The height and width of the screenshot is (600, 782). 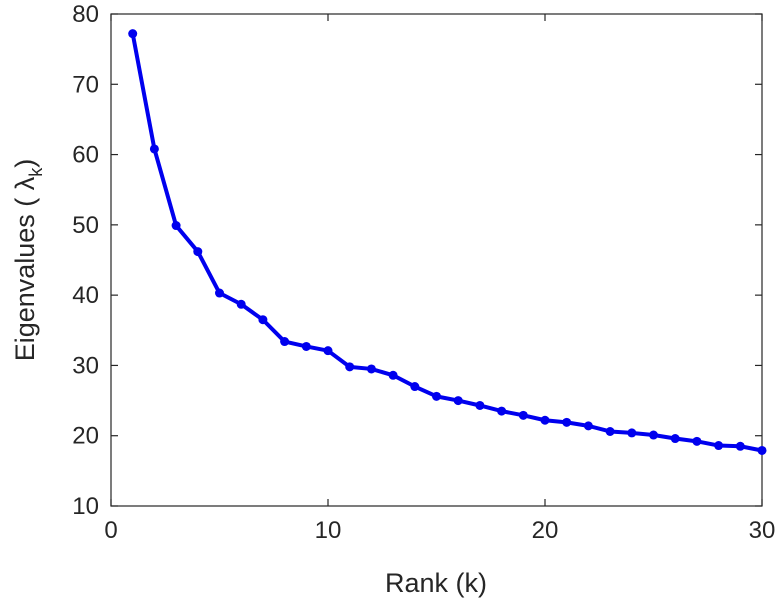 What do you see at coordinates (762, 530) in the screenshot?
I see `x-tick-label: 30` at bounding box center [762, 530].